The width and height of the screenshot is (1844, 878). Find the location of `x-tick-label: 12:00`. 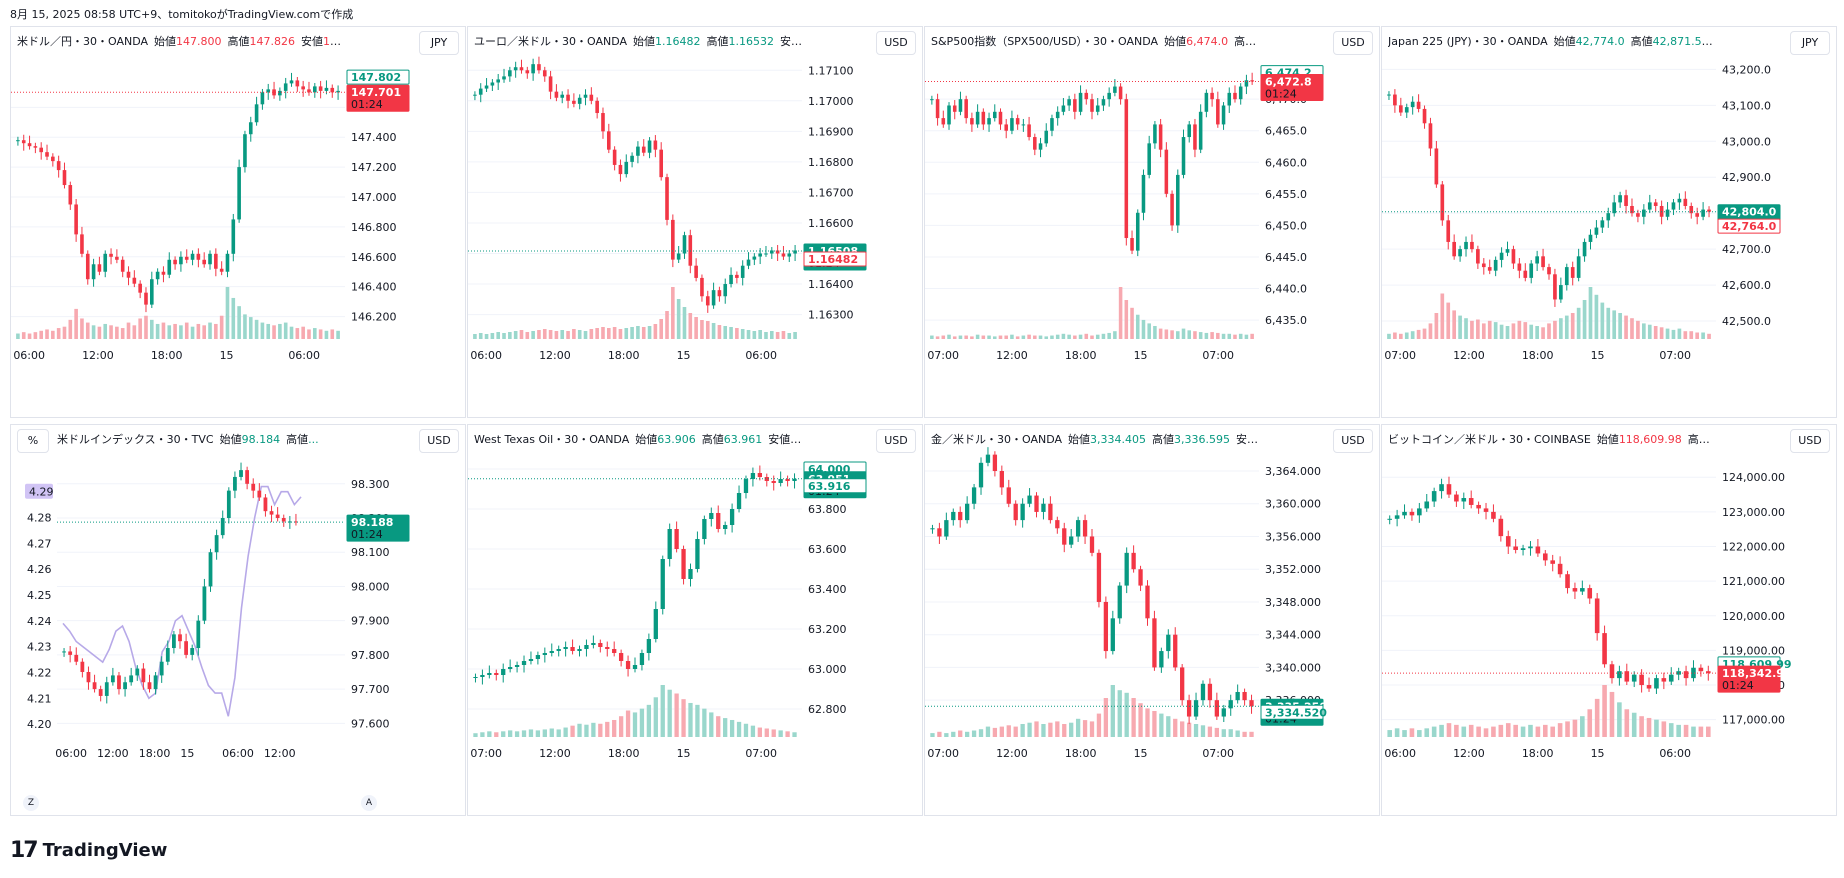

x-tick-label: 12:00 is located at coordinates (1012, 355).